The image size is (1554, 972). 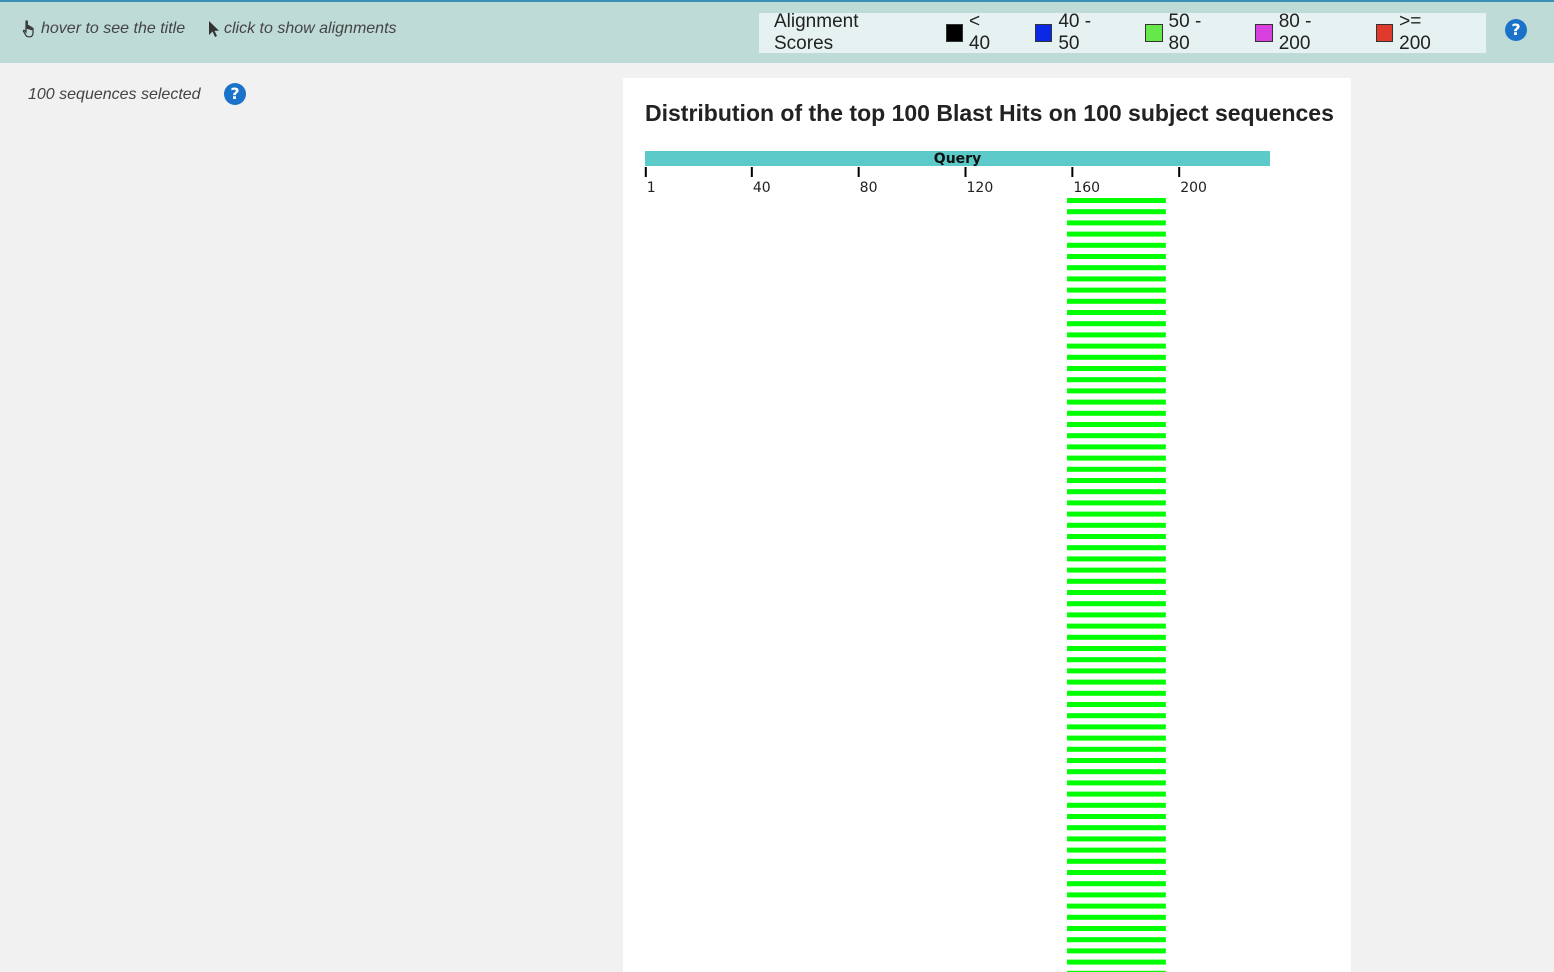 I want to click on axis-tick-label: 40, so click(x=762, y=188).